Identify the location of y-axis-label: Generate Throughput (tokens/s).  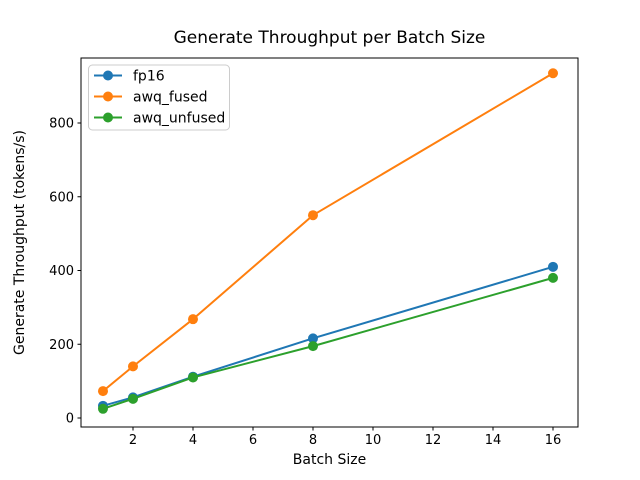
(20, 242).